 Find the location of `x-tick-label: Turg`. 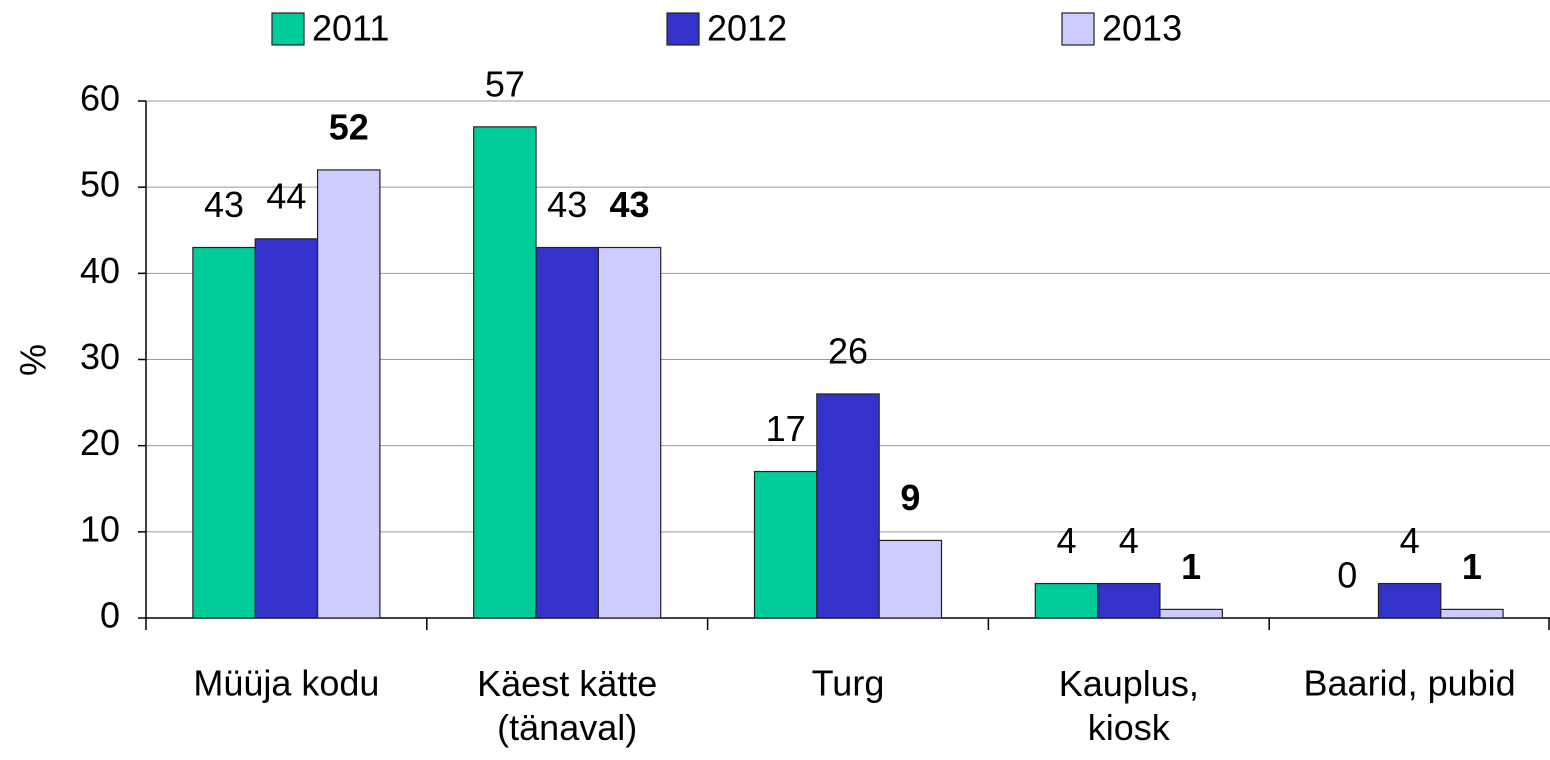

x-tick-label: Turg is located at coordinates (848, 683).